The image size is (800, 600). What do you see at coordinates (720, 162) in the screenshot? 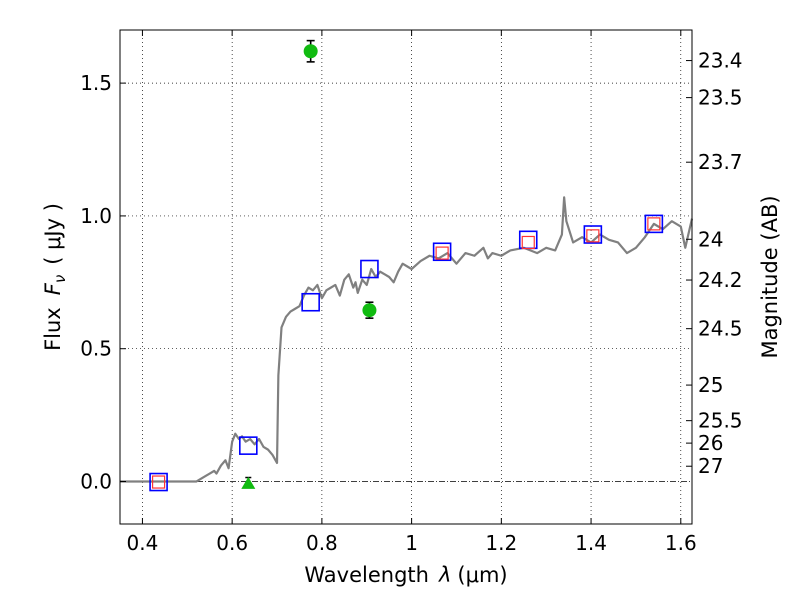
I see `magnitude-tick-label: 23.7` at bounding box center [720, 162].